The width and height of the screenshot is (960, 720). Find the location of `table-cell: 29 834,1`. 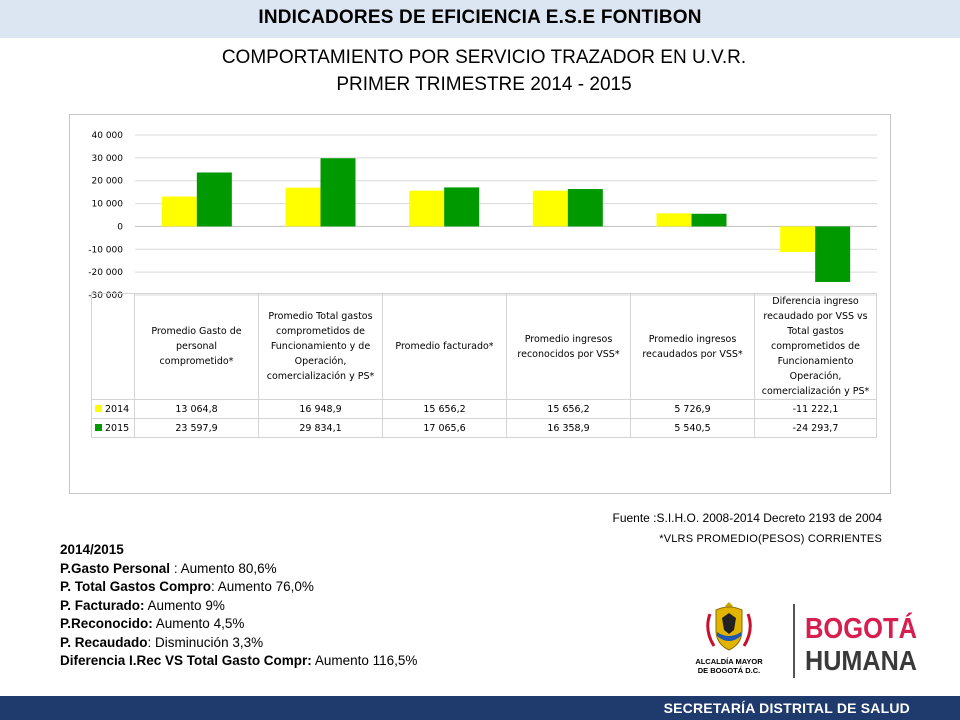

table-cell: 29 834,1 is located at coordinates (320, 428).